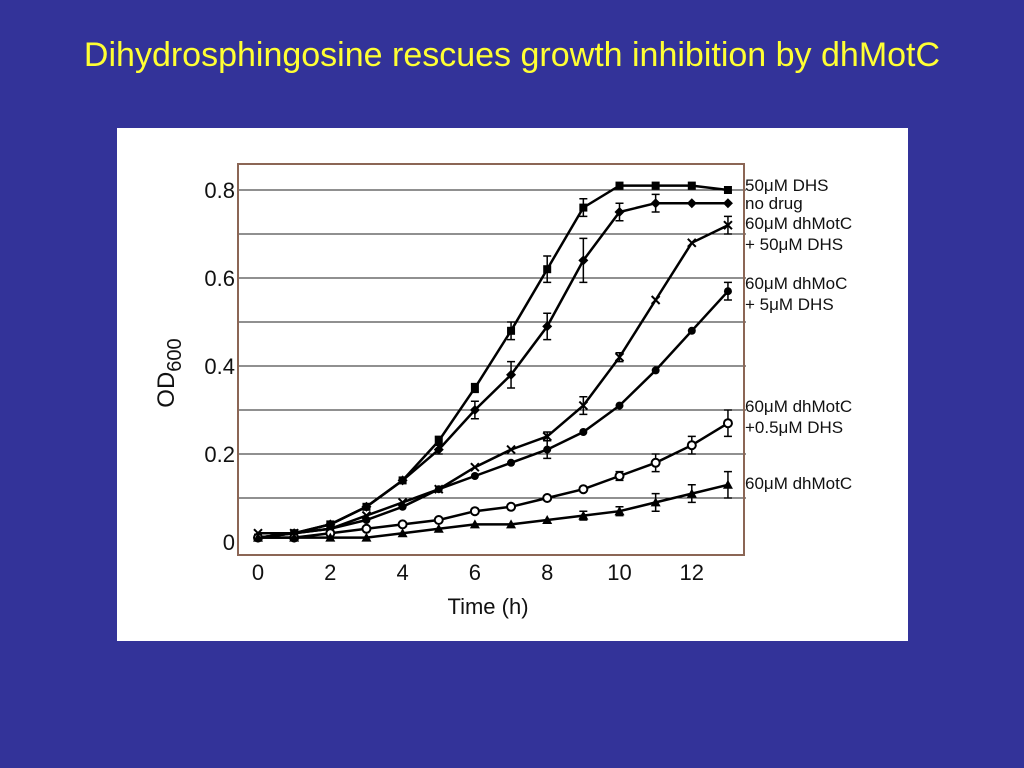 This screenshot has width=1024, height=768. What do you see at coordinates (330, 572) in the screenshot?
I see `x-tick-label: 2` at bounding box center [330, 572].